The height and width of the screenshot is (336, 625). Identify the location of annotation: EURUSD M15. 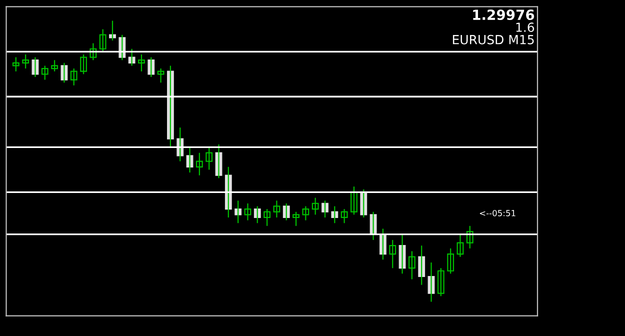
(493, 39).